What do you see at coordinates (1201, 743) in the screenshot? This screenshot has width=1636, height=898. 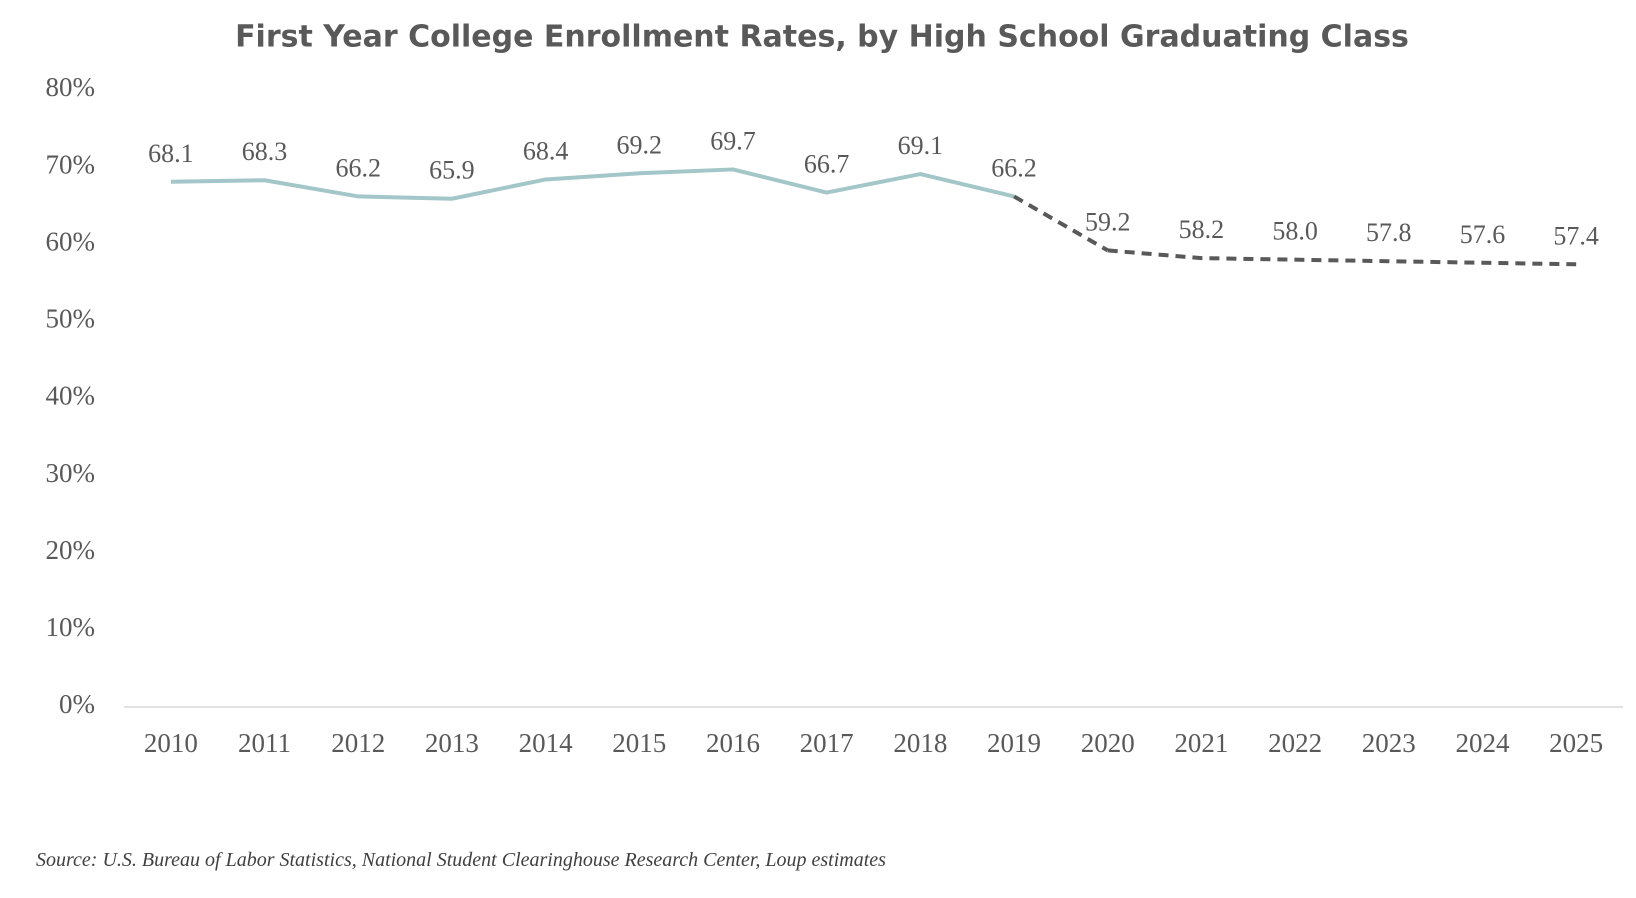 I see `x-tick-label: 2021` at bounding box center [1201, 743].